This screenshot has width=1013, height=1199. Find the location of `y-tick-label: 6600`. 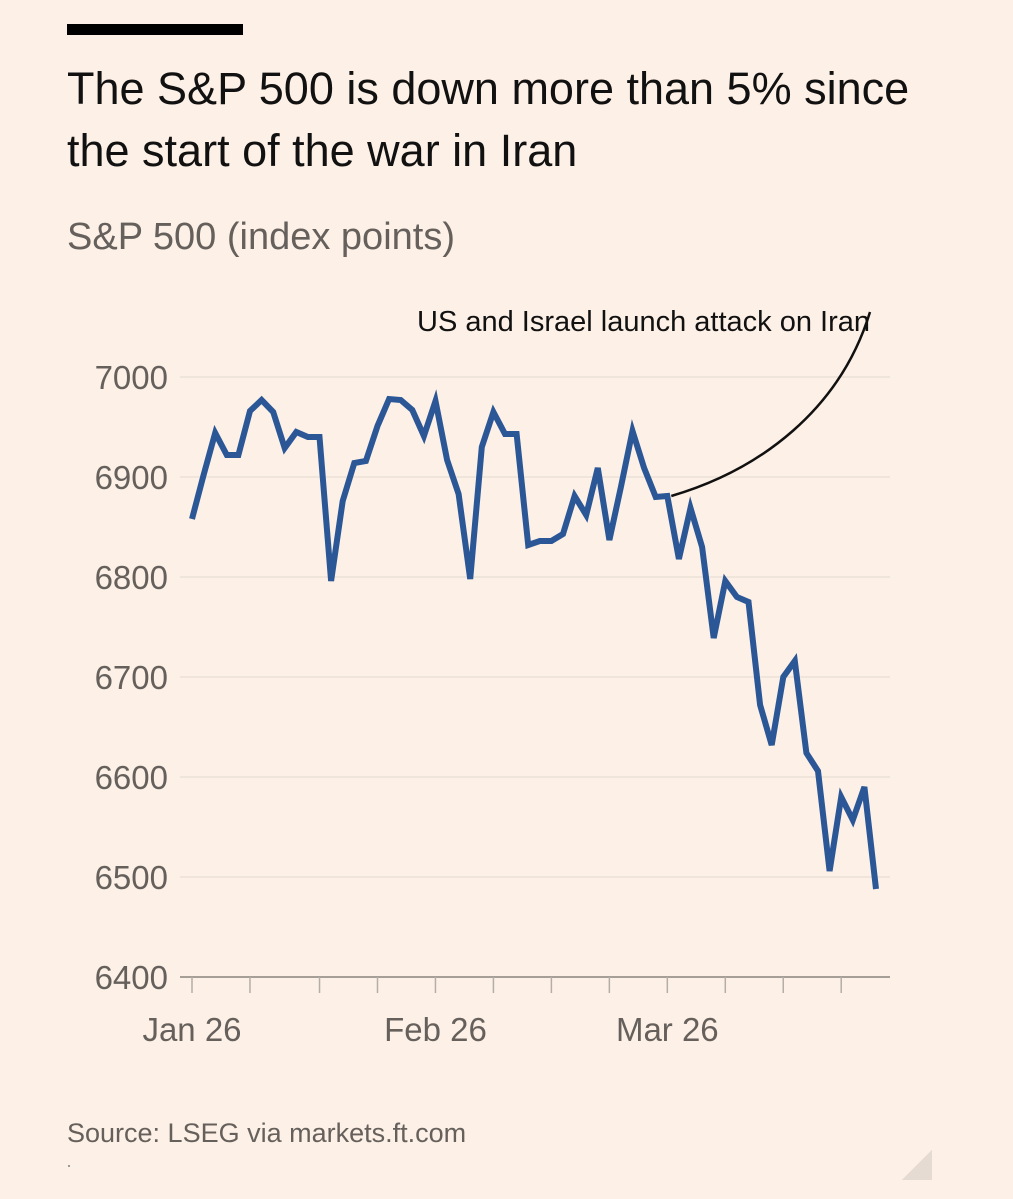

y-tick-label: 6600 is located at coordinates (131, 777).